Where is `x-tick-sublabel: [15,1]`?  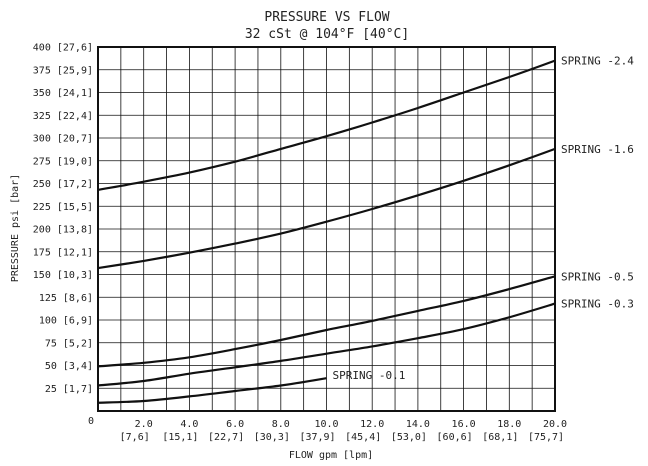
x-tick-sublabel: [15,1] is located at coordinates (180, 437).